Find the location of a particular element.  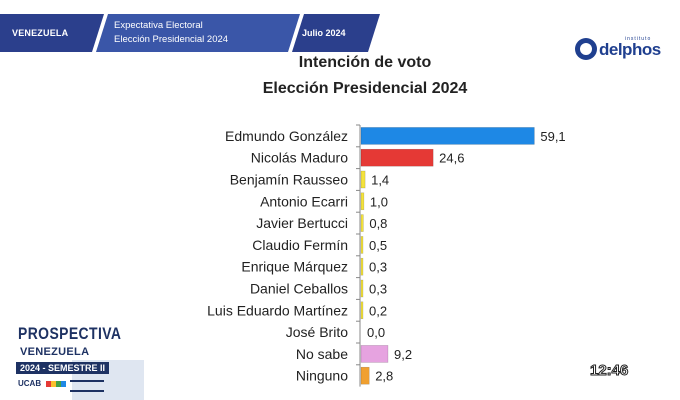

value-label: 1,0 is located at coordinates (379, 201).